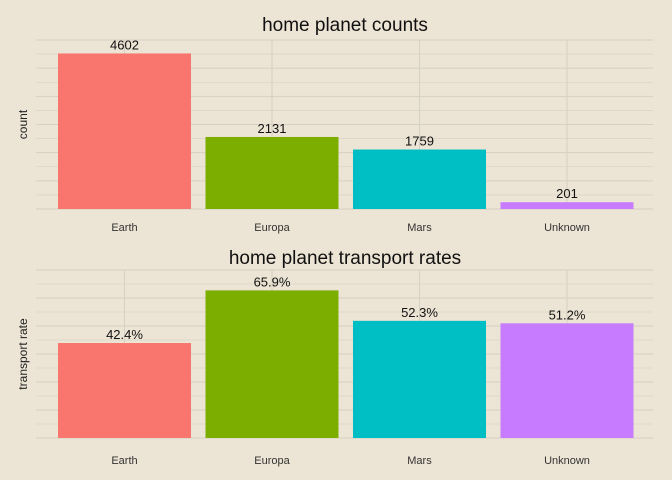  I want to click on data-label-europa: 2131, so click(272, 128).